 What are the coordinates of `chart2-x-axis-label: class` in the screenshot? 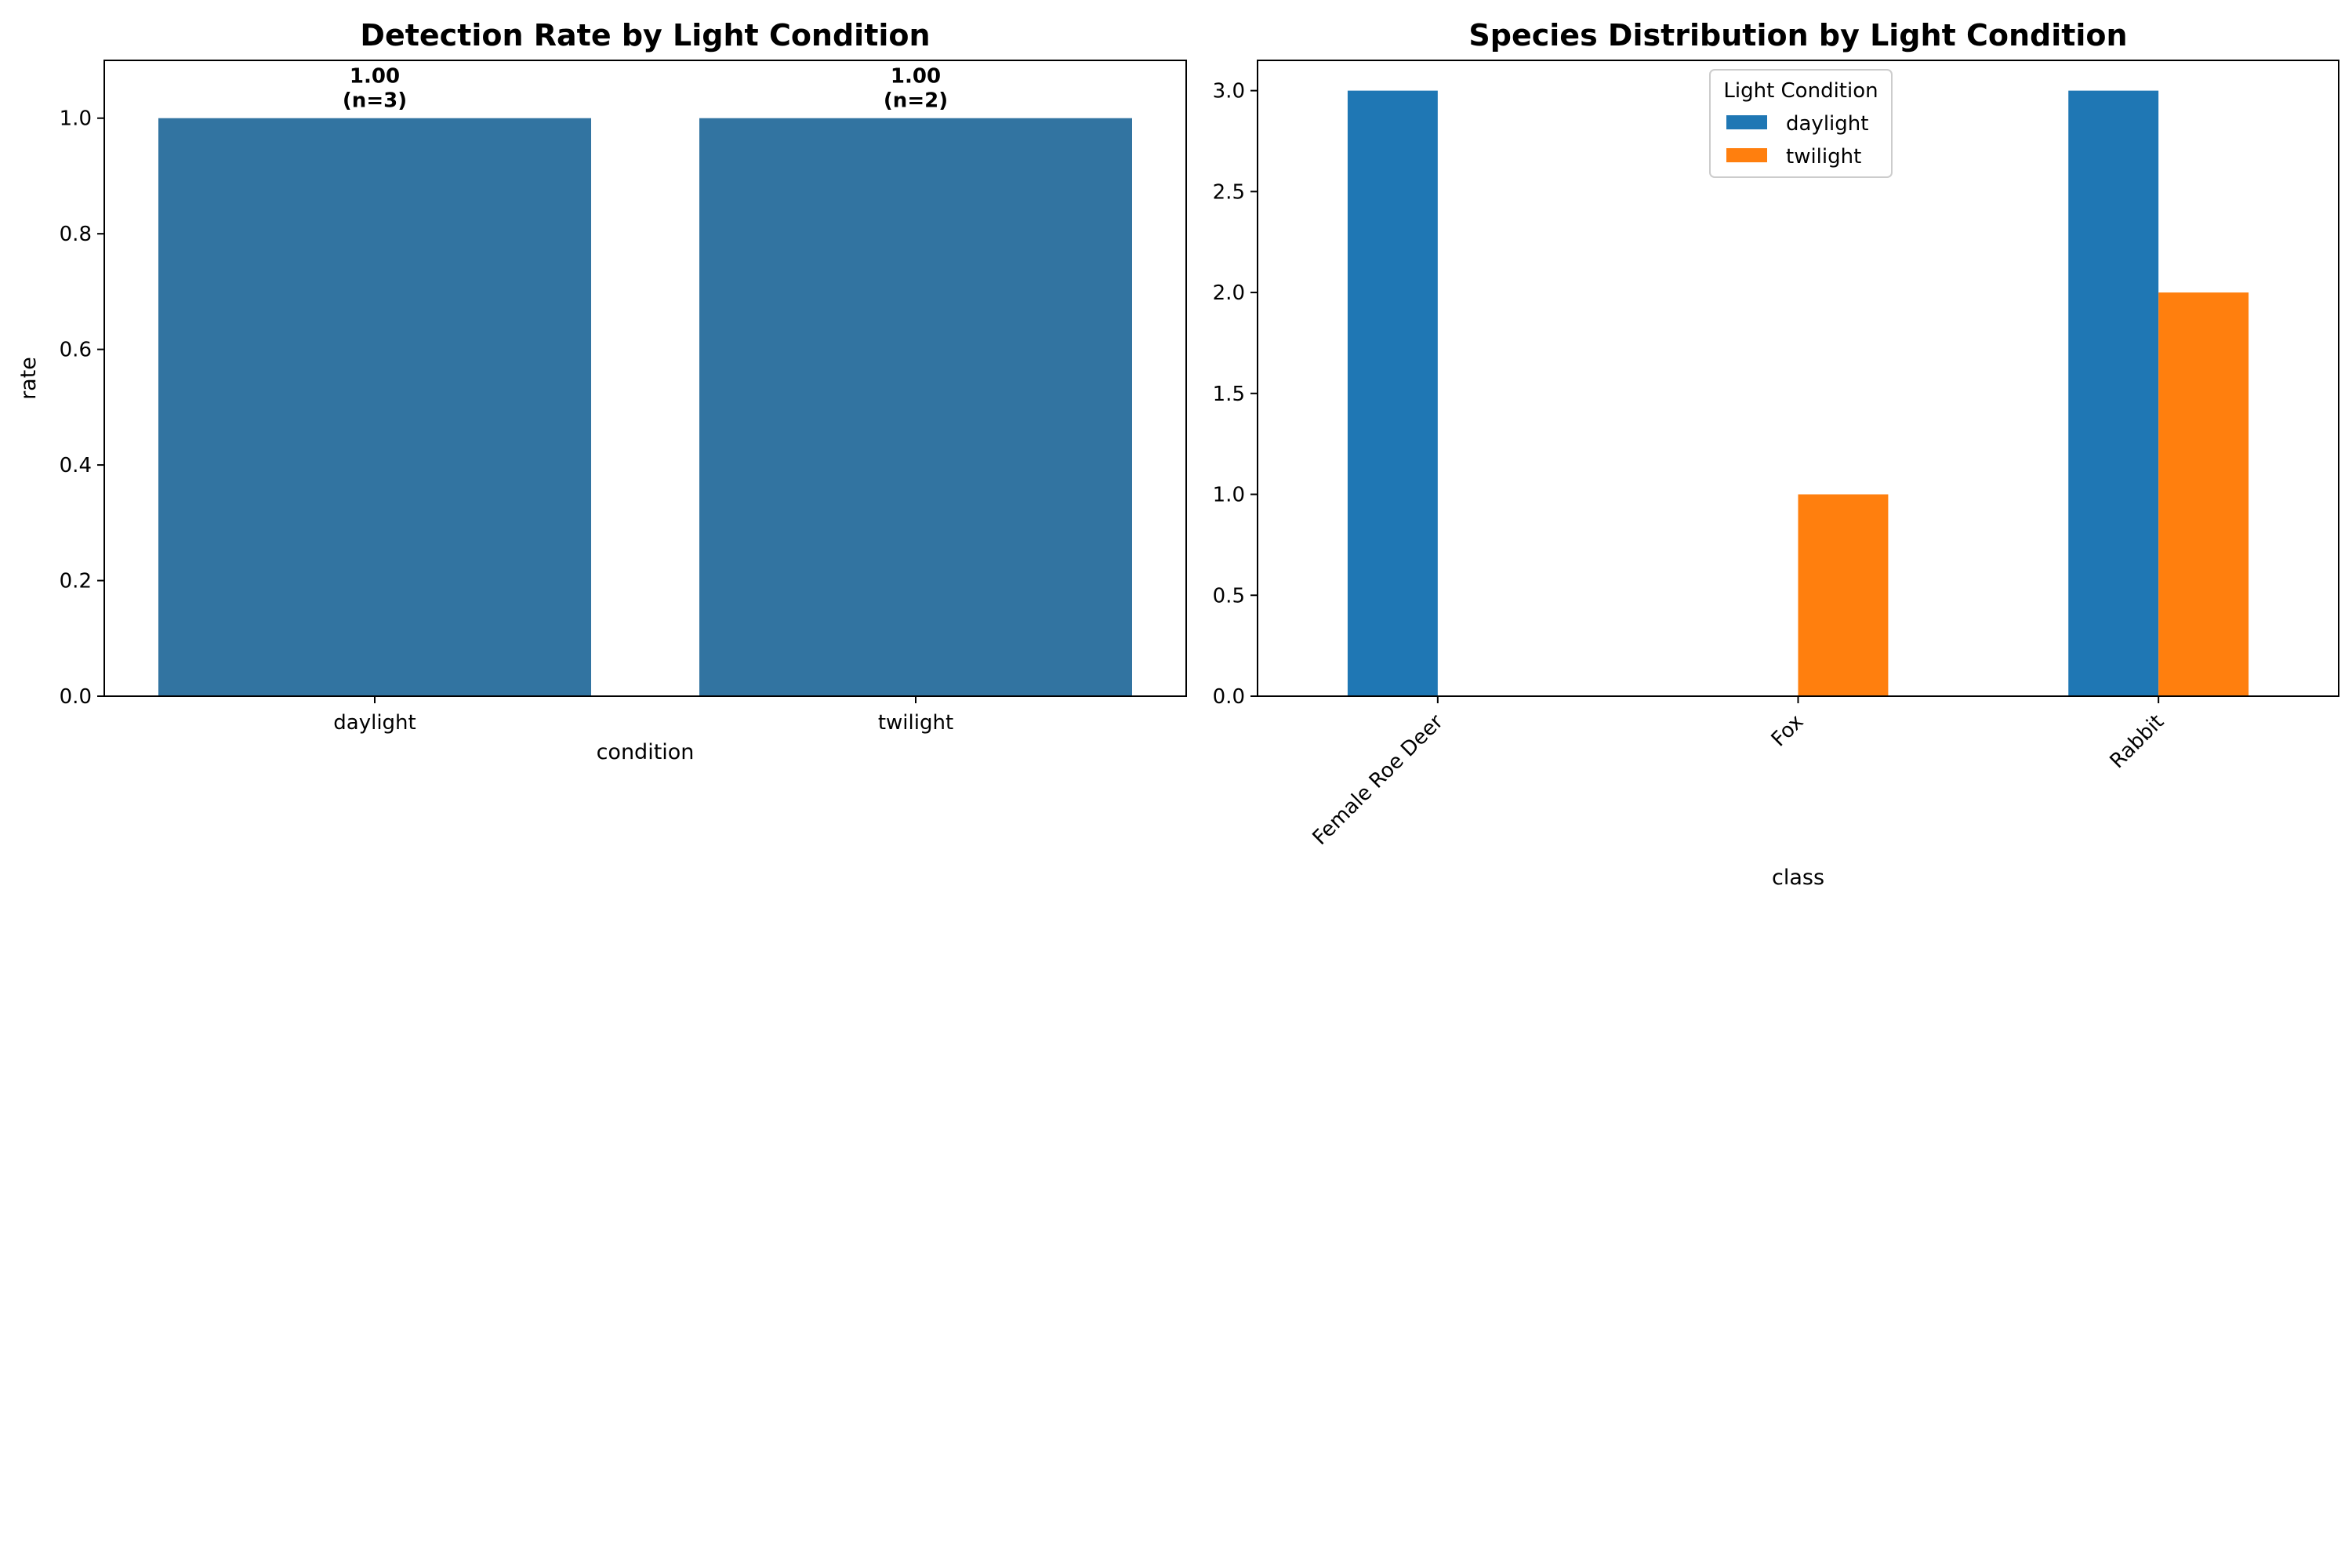 It's located at (1798, 878).